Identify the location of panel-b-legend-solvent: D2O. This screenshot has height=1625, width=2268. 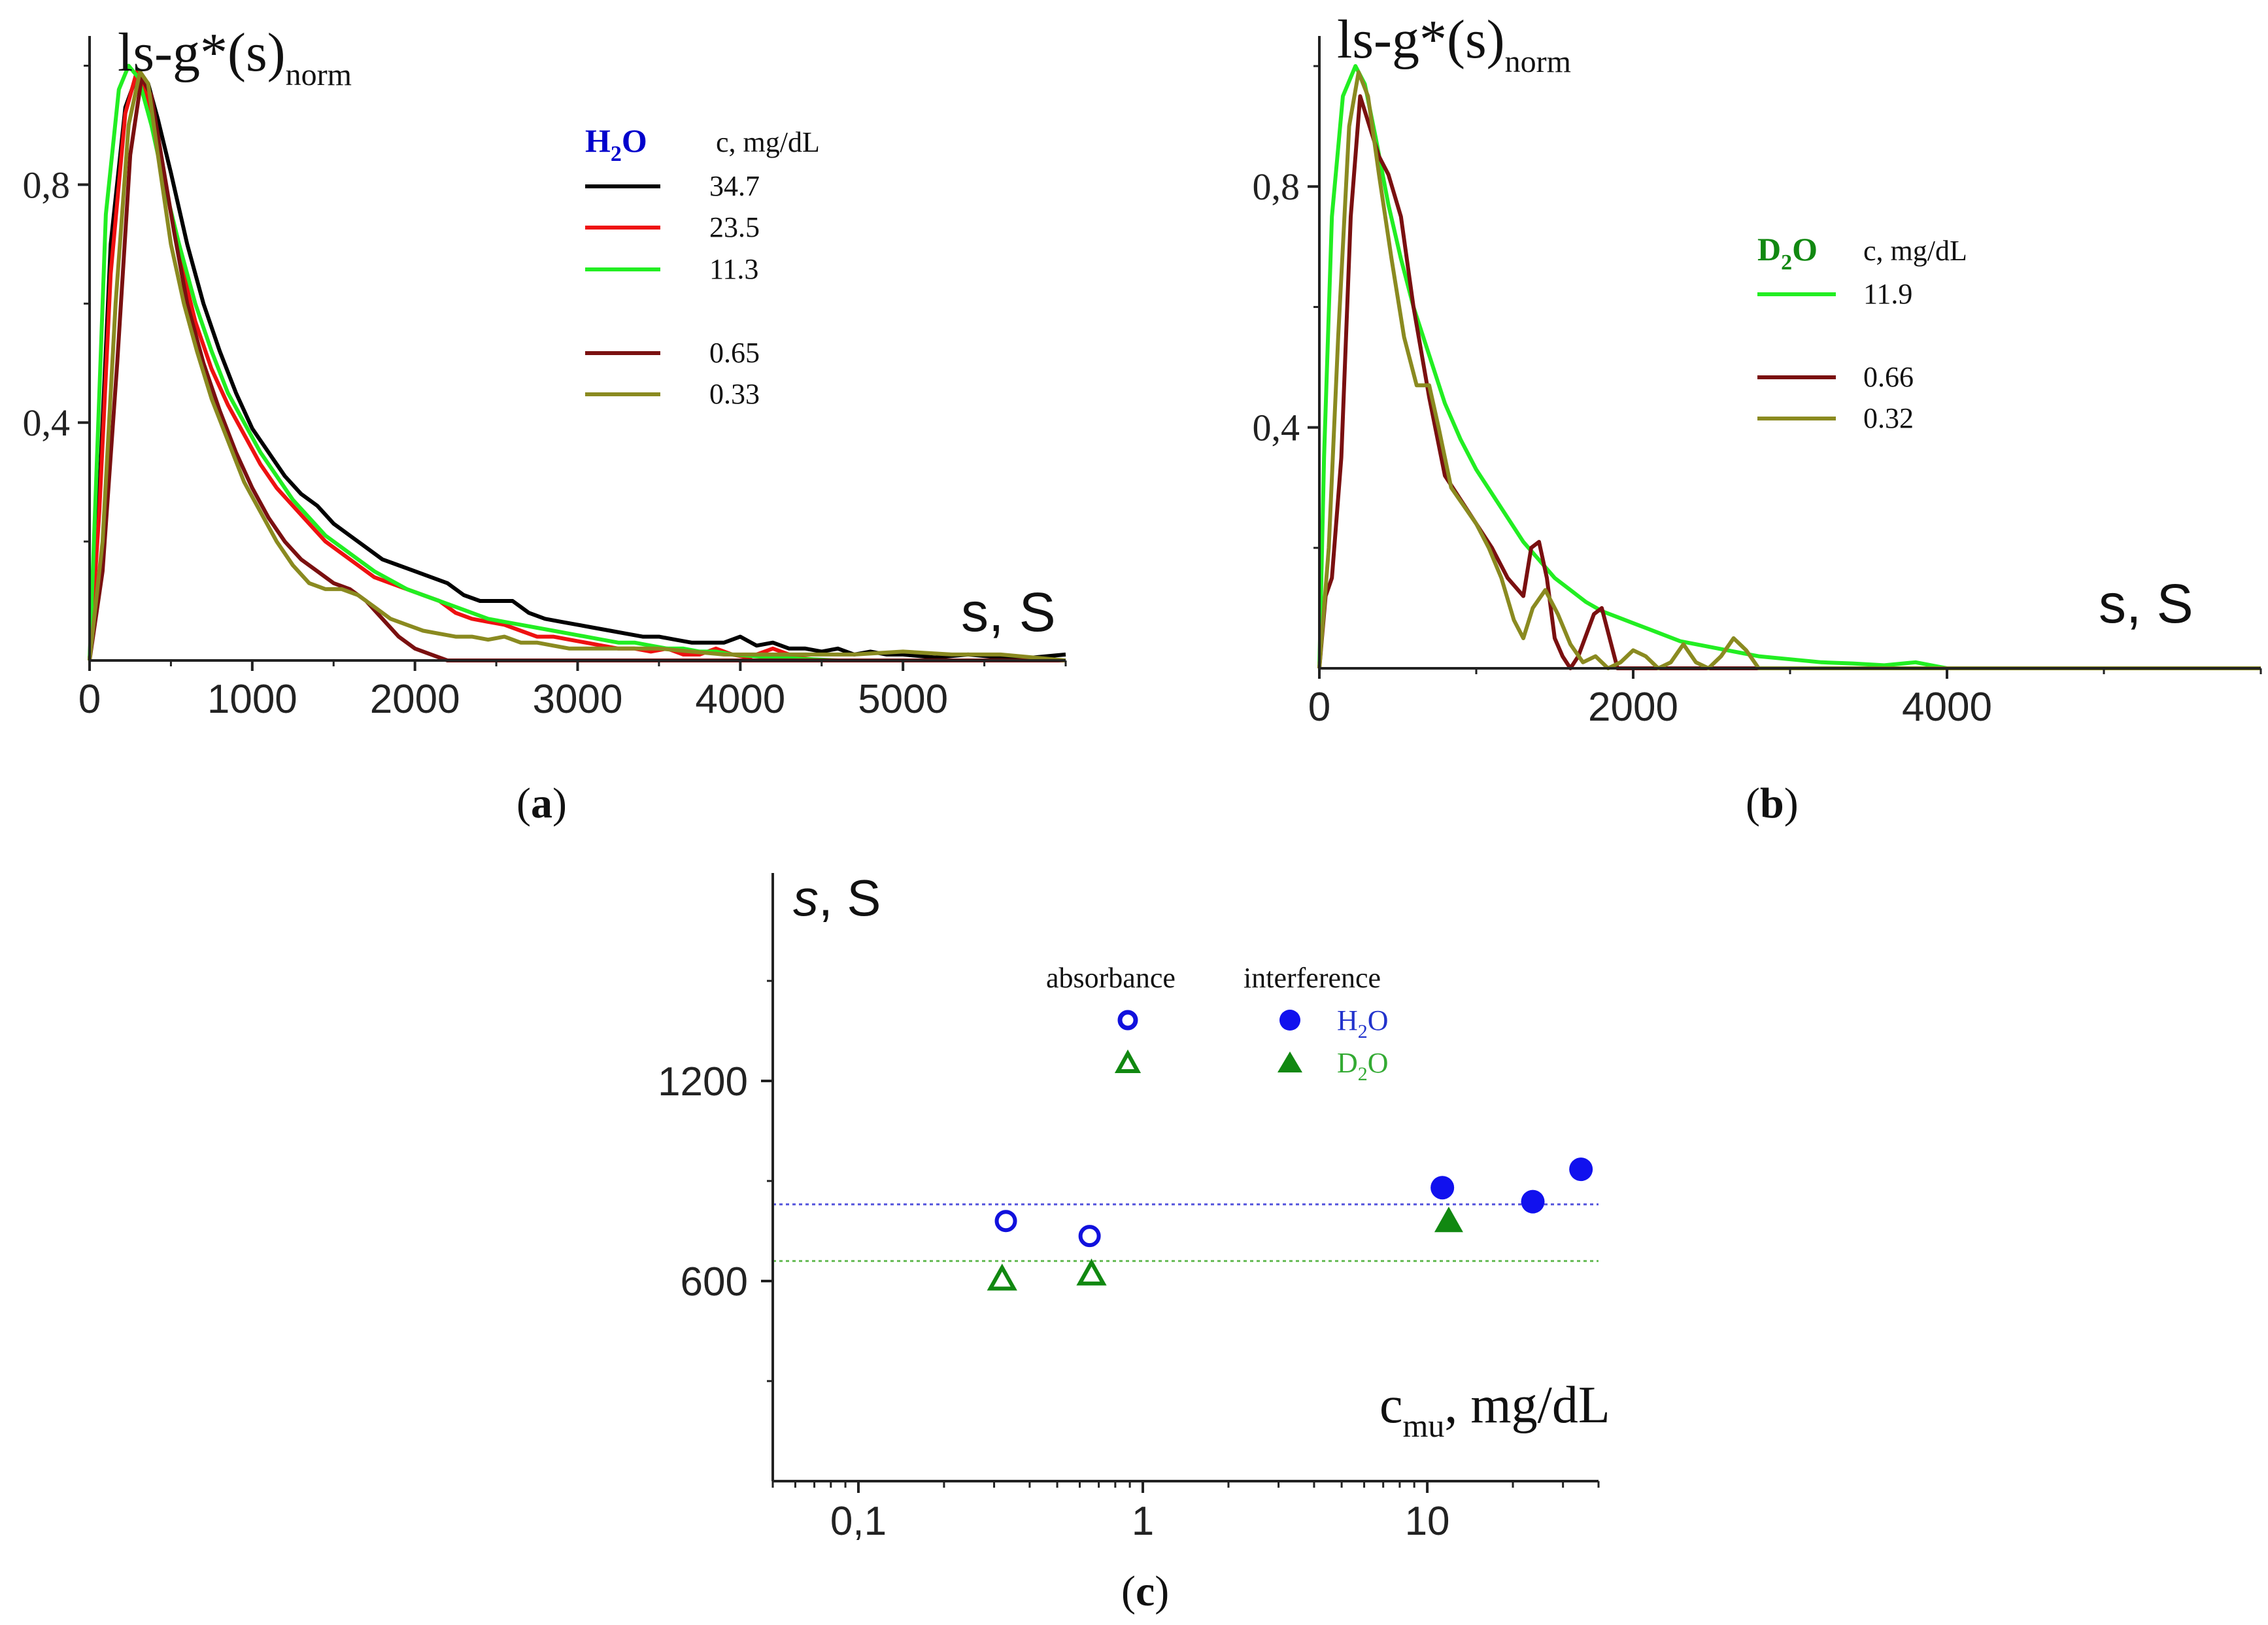
(1787, 253).